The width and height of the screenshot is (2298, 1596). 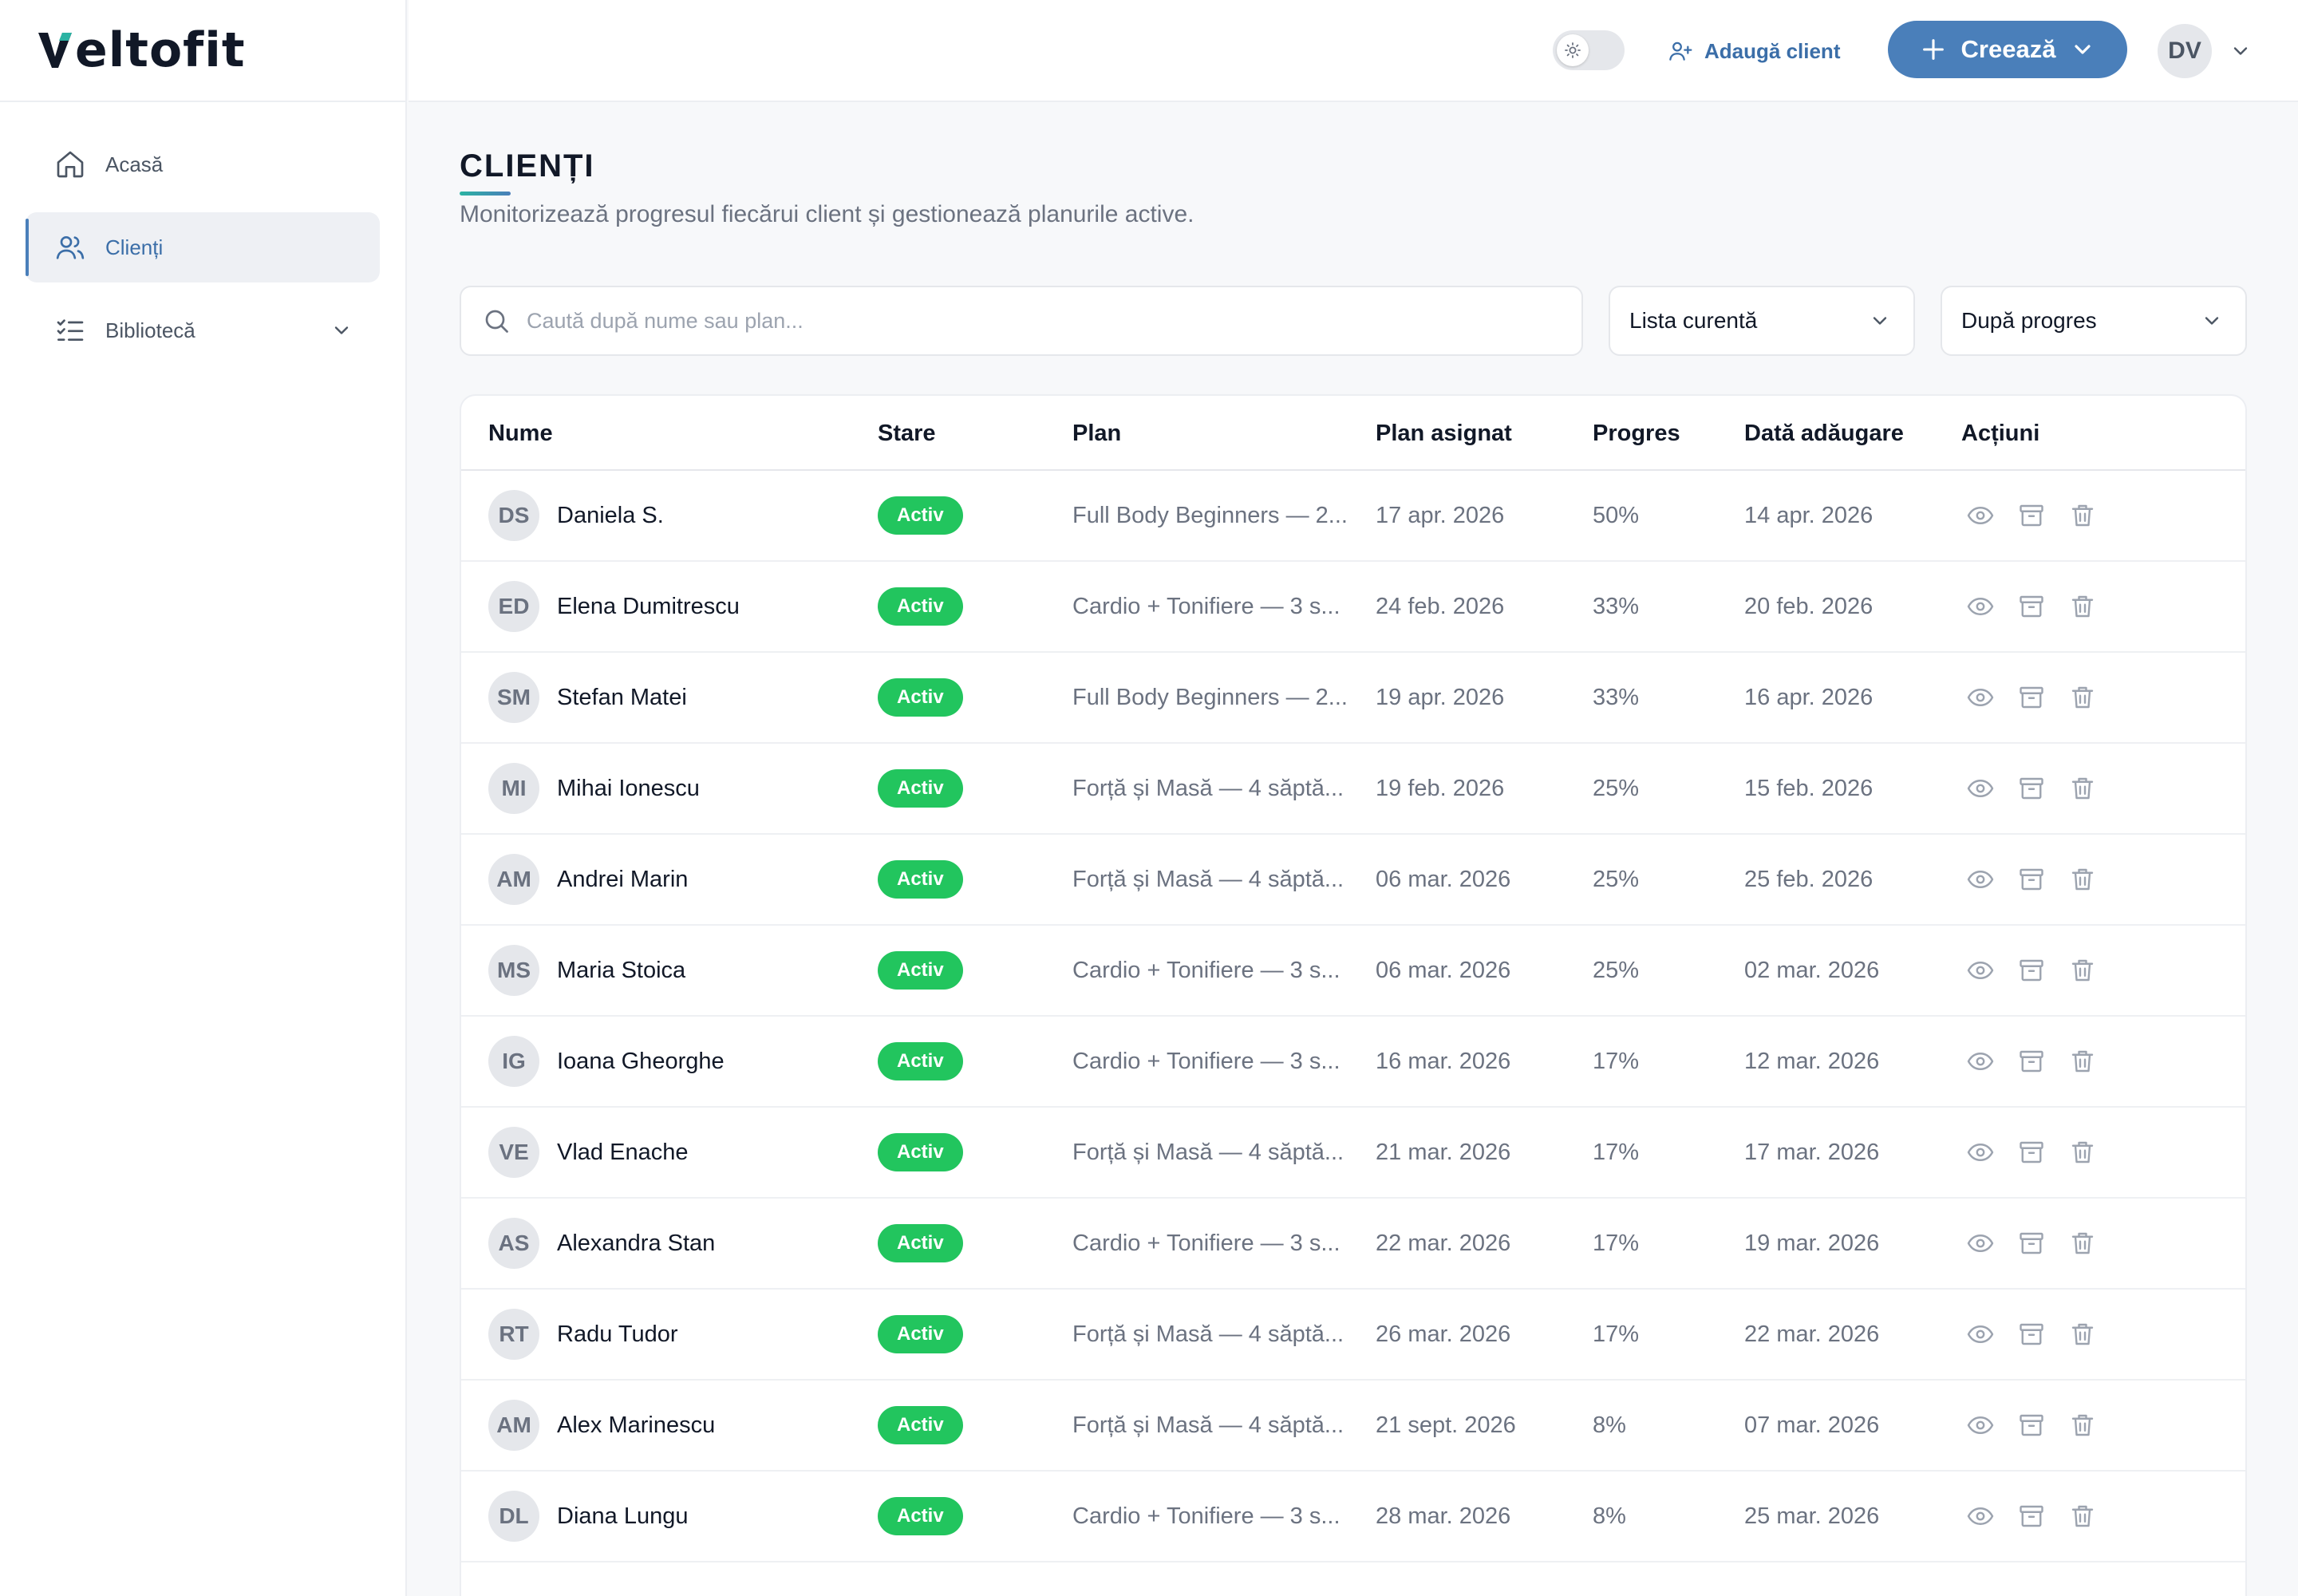 I want to click on client-name: Alexandra Stan, so click(x=637, y=1243).